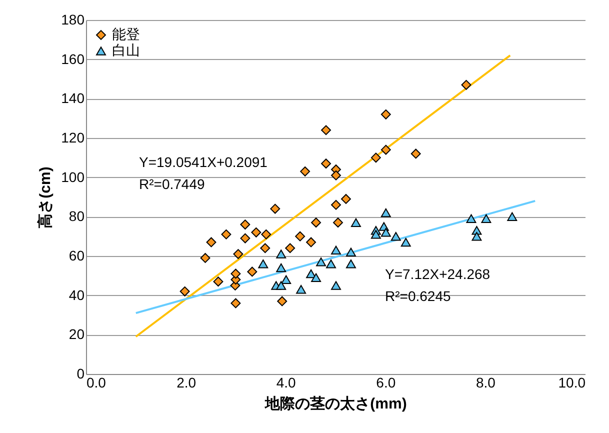 The height and width of the screenshot is (433, 609). Describe the element at coordinates (286, 382) in the screenshot. I see `x-tick-label: 4.0` at that location.